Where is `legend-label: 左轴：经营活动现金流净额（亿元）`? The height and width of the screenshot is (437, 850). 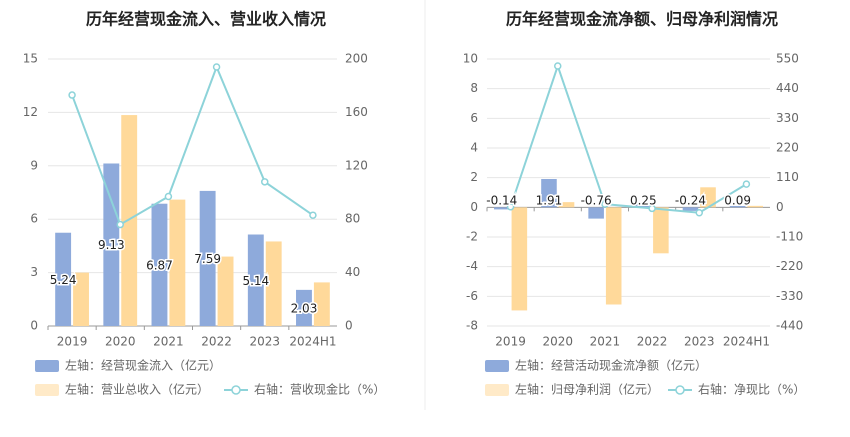
legend-label: 左轴：经营活动现金流净额（亿元） is located at coordinates (611, 365).